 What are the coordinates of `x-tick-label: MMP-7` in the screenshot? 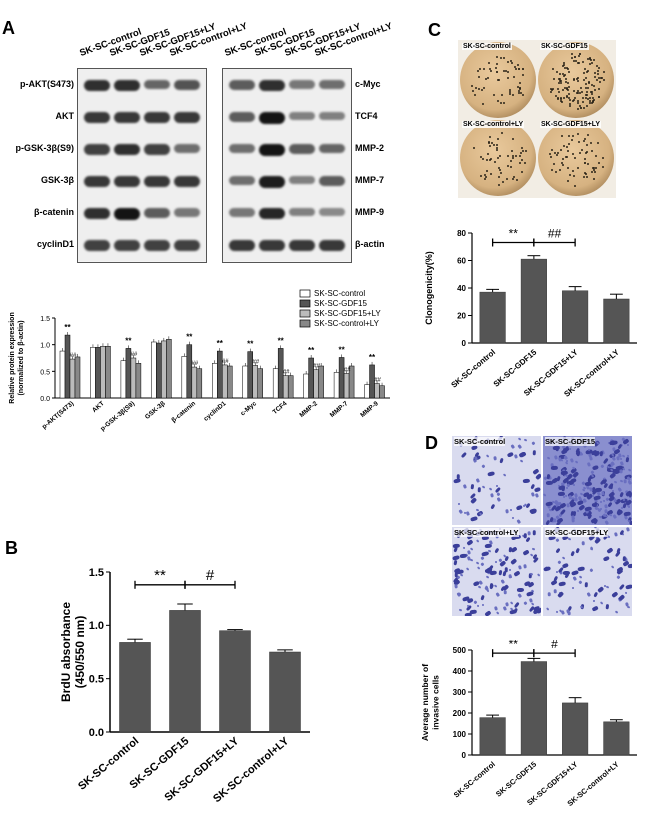 It's located at (339, 409).